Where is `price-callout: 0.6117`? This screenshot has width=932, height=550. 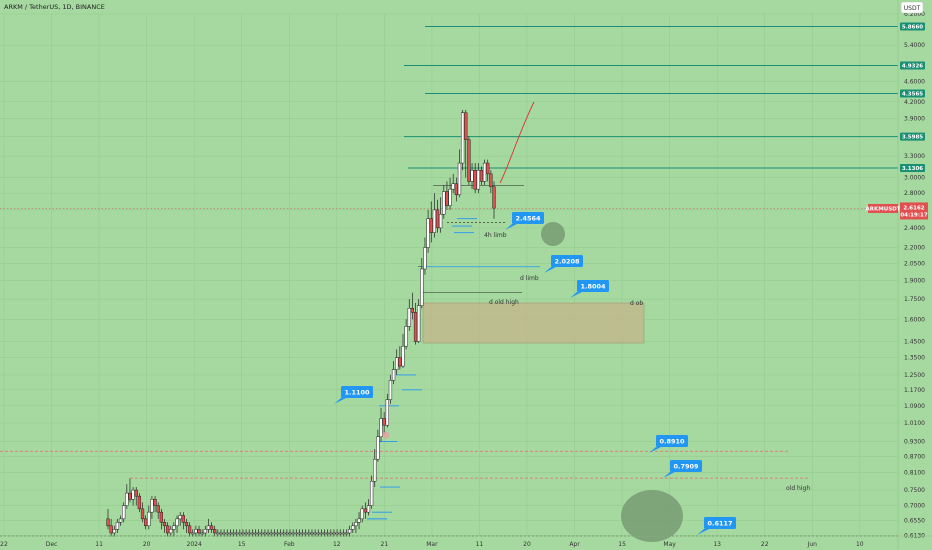
price-callout: 0.6117 is located at coordinates (716, 526).